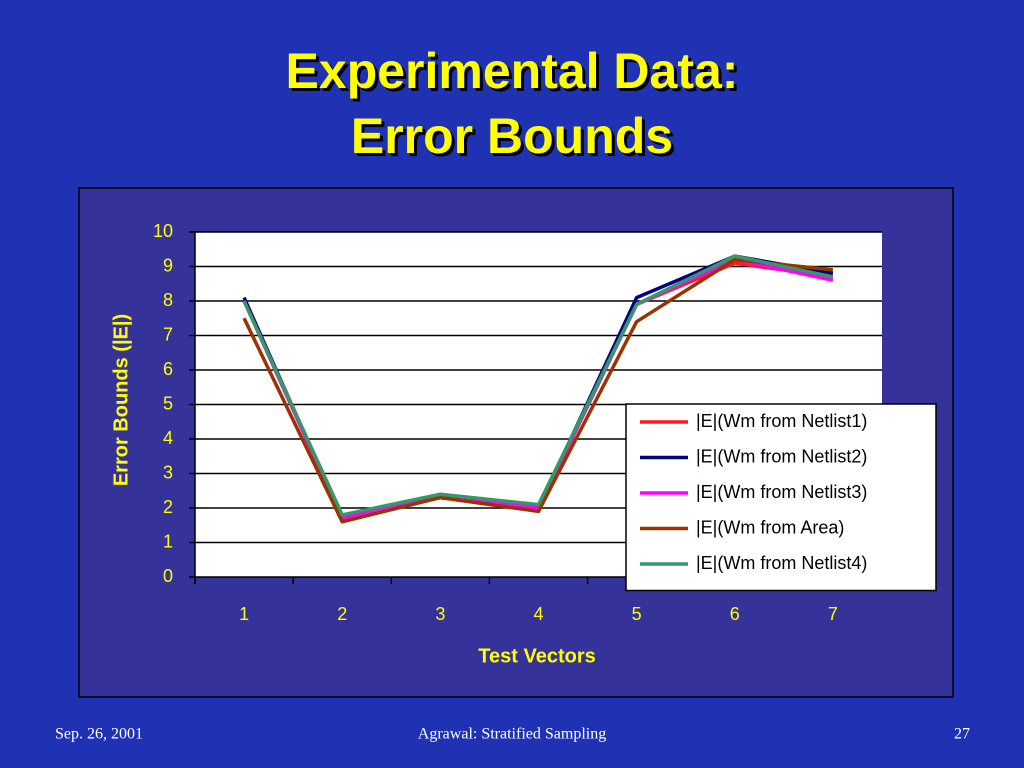 The image size is (1024, 768). Describe the element at coordinates (342, 614) in the screenshot. I see `x-tick-label: 2` at that location.